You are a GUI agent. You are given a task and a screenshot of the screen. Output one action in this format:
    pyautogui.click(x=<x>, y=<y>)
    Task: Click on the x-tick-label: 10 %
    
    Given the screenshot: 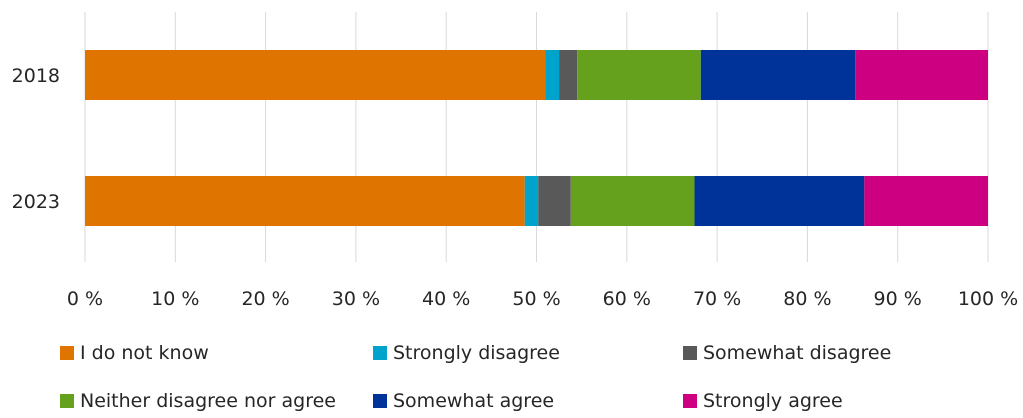 What is the action you would take?
    pyautogui.click(x=175, y=299)
    